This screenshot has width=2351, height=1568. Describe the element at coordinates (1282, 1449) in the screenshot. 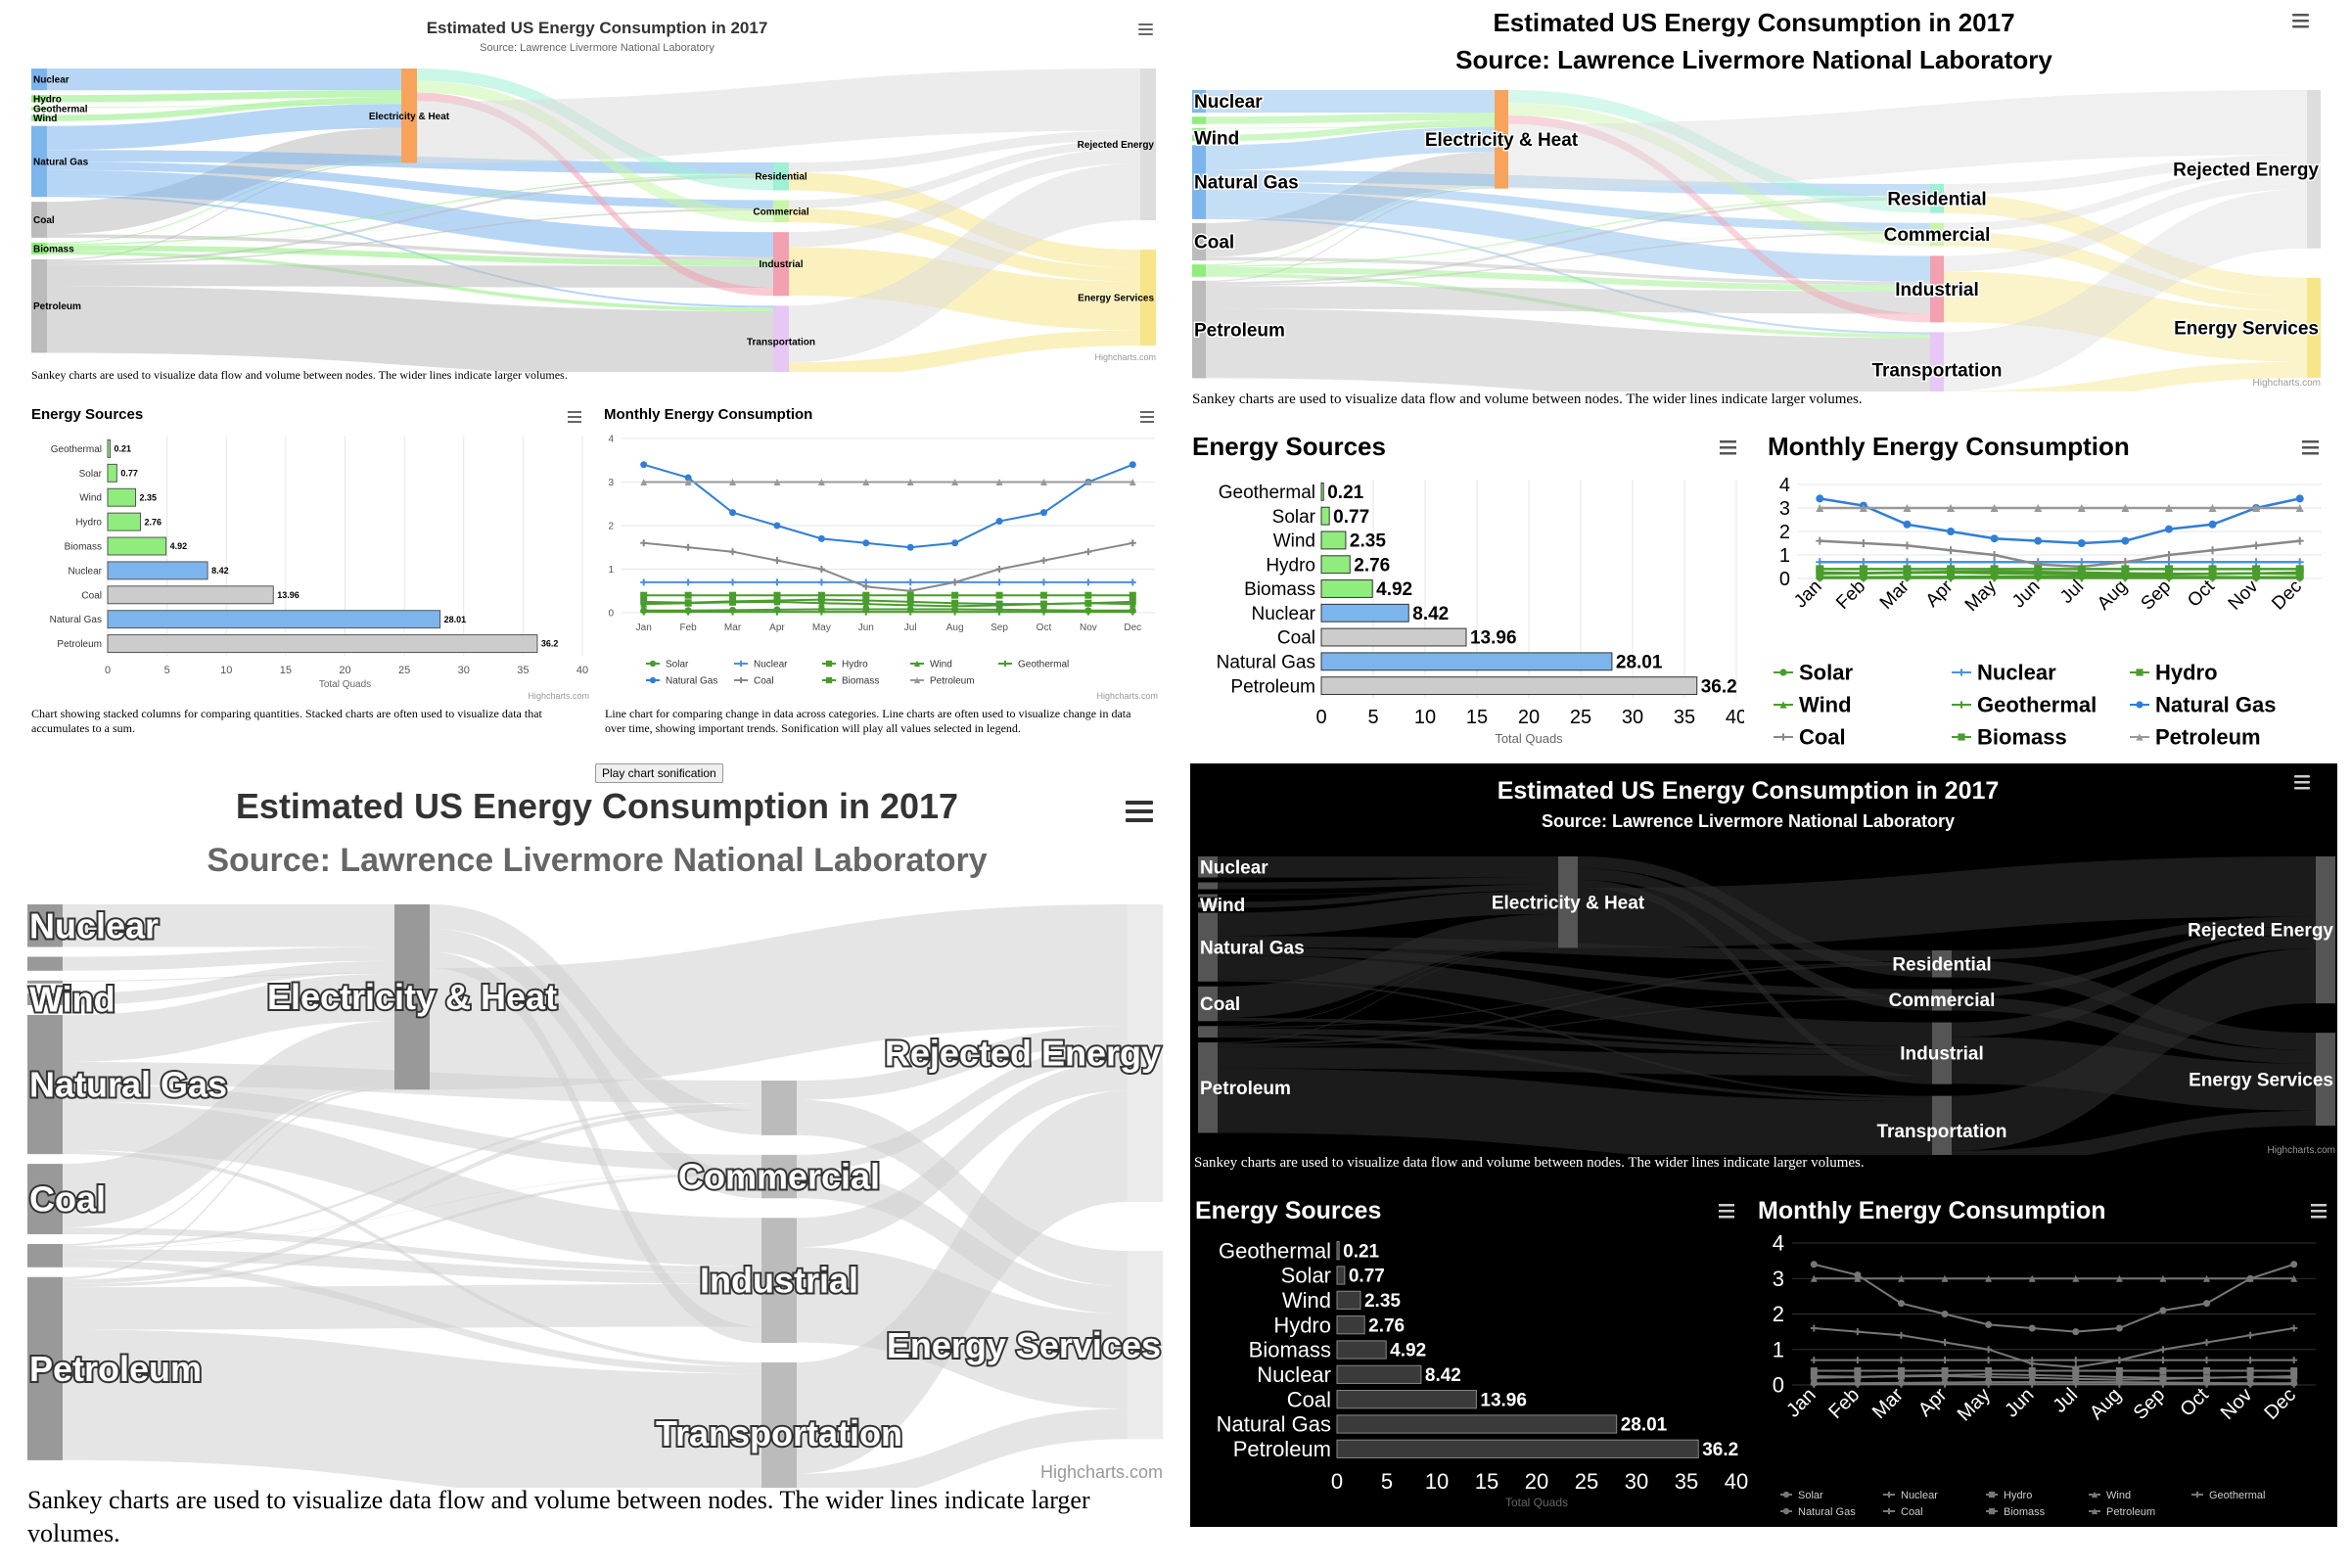

I see `category-label: Petroleum` at that location.